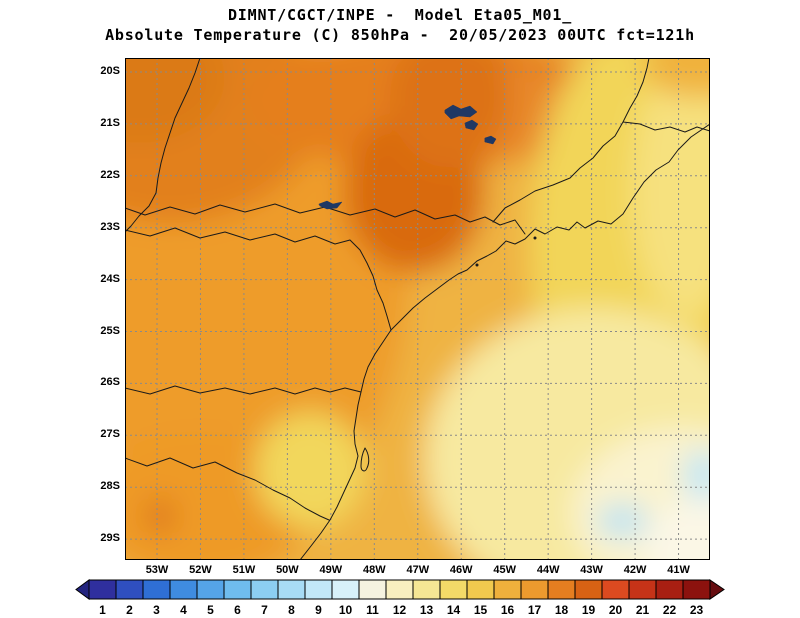  Describe the element at coordinates (616, 610) in the screenshot. I see `colorbar-value-20: 20` at that location.